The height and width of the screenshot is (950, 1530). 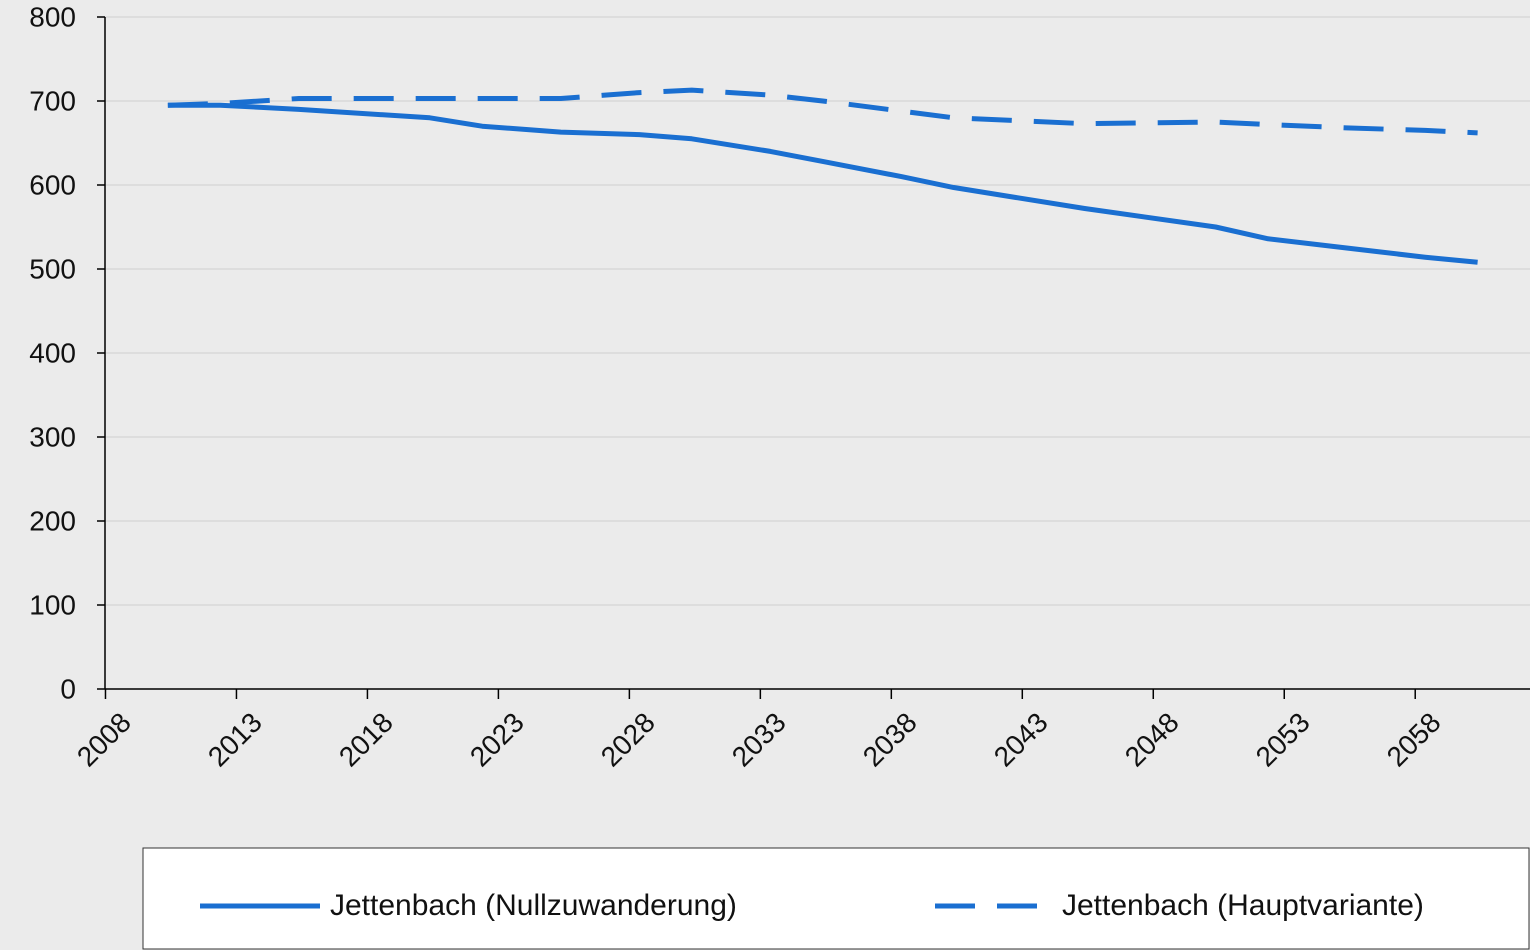 I want to click on y-tick-label: 600, so click(x=52, y=184).